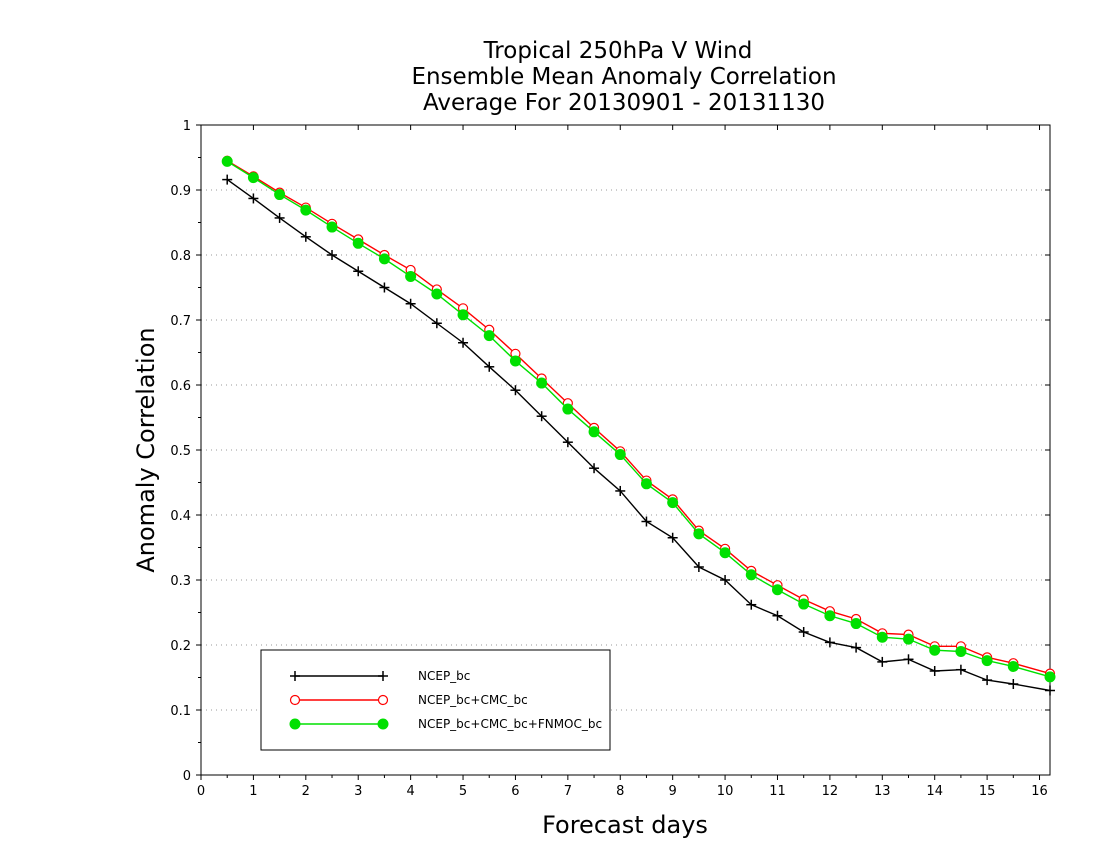 The width and height of the screenshot is (1100, 850). I want to click on x-tick-label: 15, so click(987, 791).